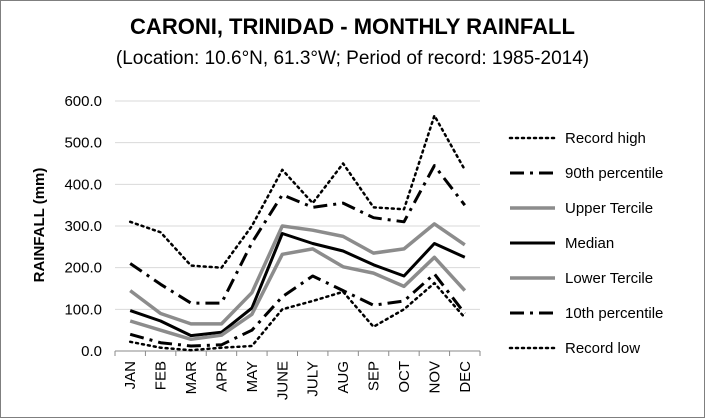 The image size is (705, 418). I want to click on legend-label: Record high, so click(605, 138).